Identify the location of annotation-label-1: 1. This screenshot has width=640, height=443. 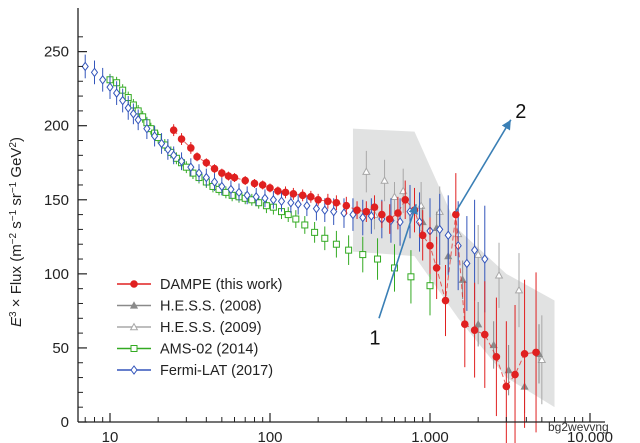
(374, 338).